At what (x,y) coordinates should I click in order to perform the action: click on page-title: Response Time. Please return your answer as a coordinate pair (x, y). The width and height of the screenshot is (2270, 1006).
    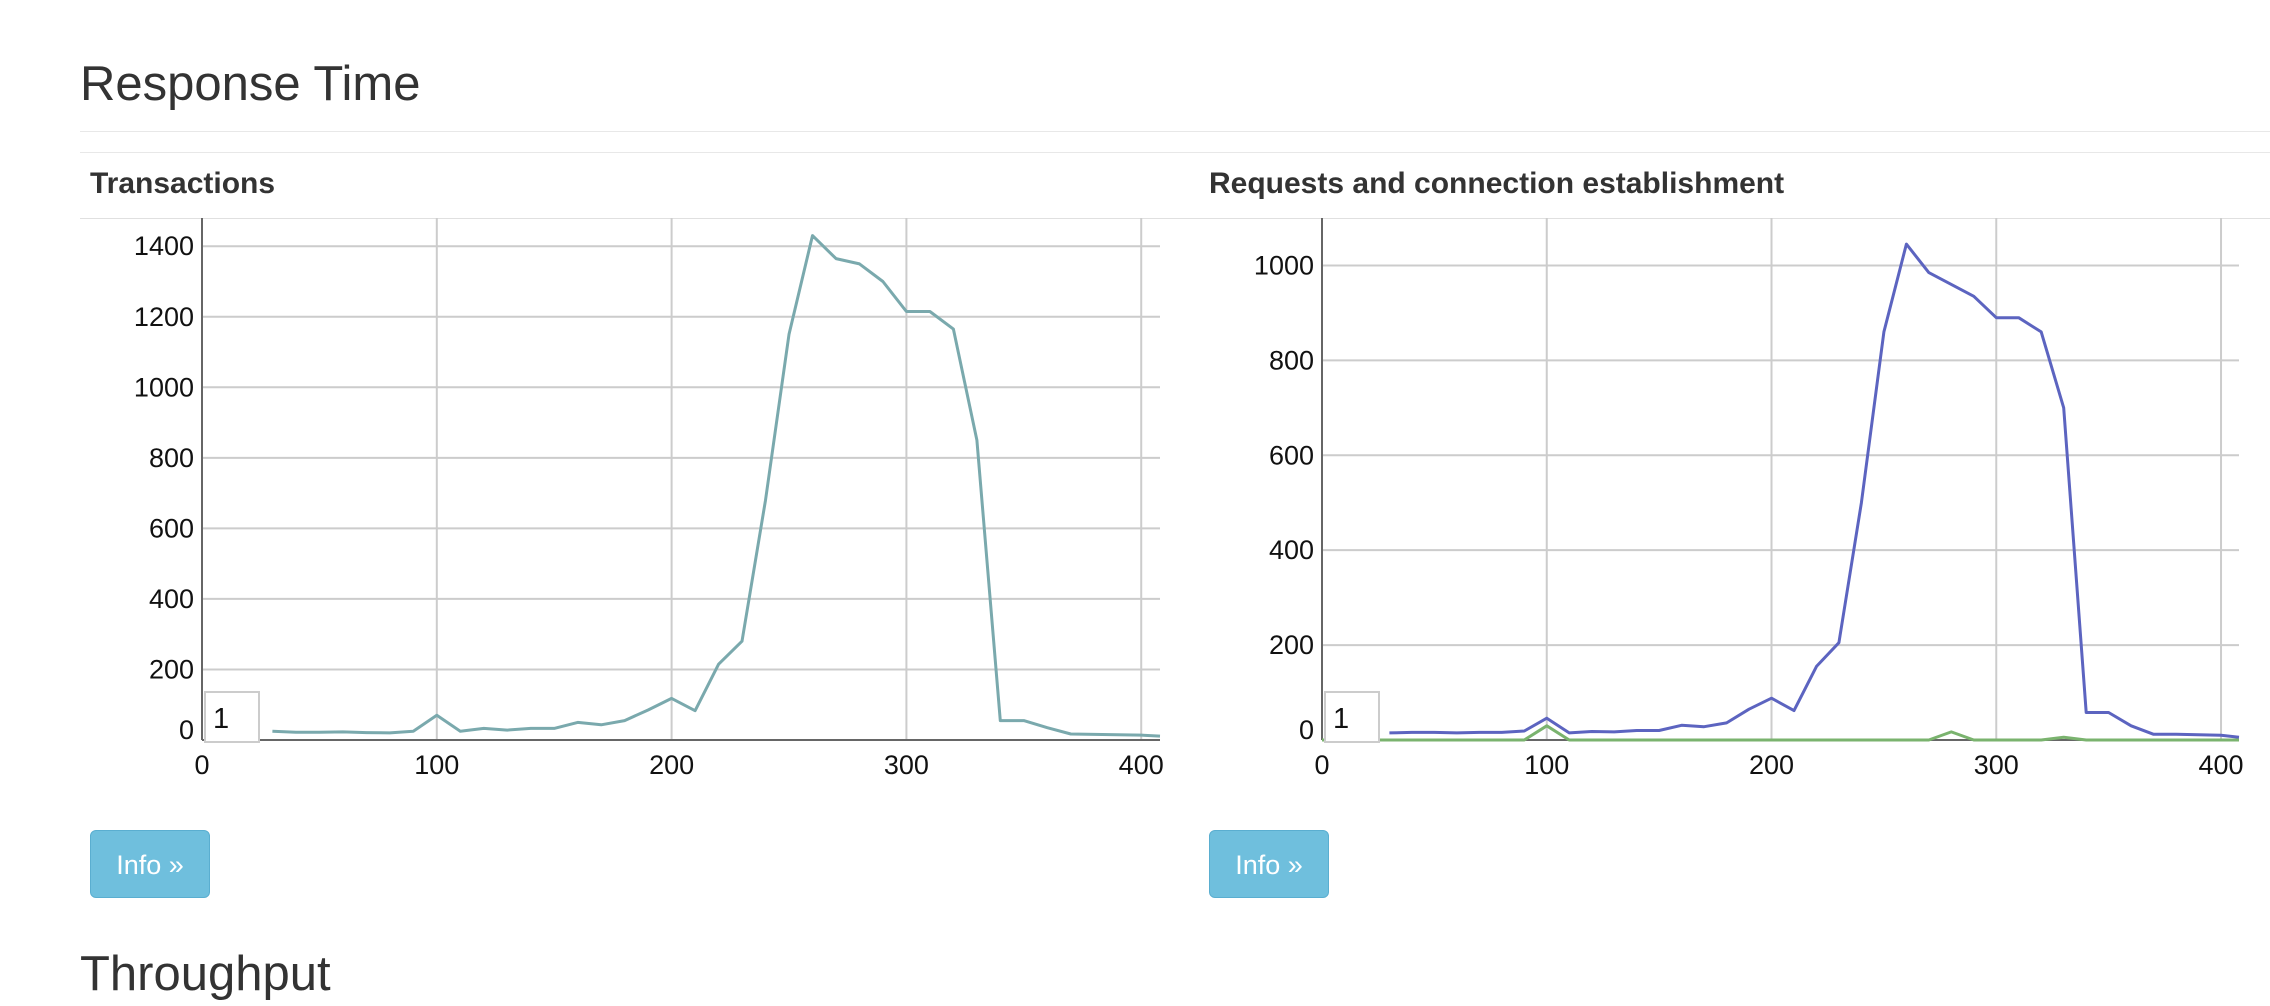
    Looking at the image, I should click on (250, 84).